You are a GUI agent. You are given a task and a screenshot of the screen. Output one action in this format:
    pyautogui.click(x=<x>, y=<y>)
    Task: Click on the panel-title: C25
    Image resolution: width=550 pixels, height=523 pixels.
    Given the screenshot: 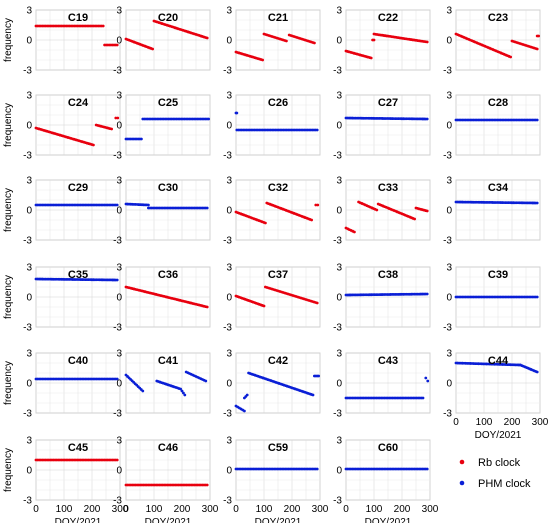 What is the action you would take?
    pyautogui.click(x=168, y=103)
    